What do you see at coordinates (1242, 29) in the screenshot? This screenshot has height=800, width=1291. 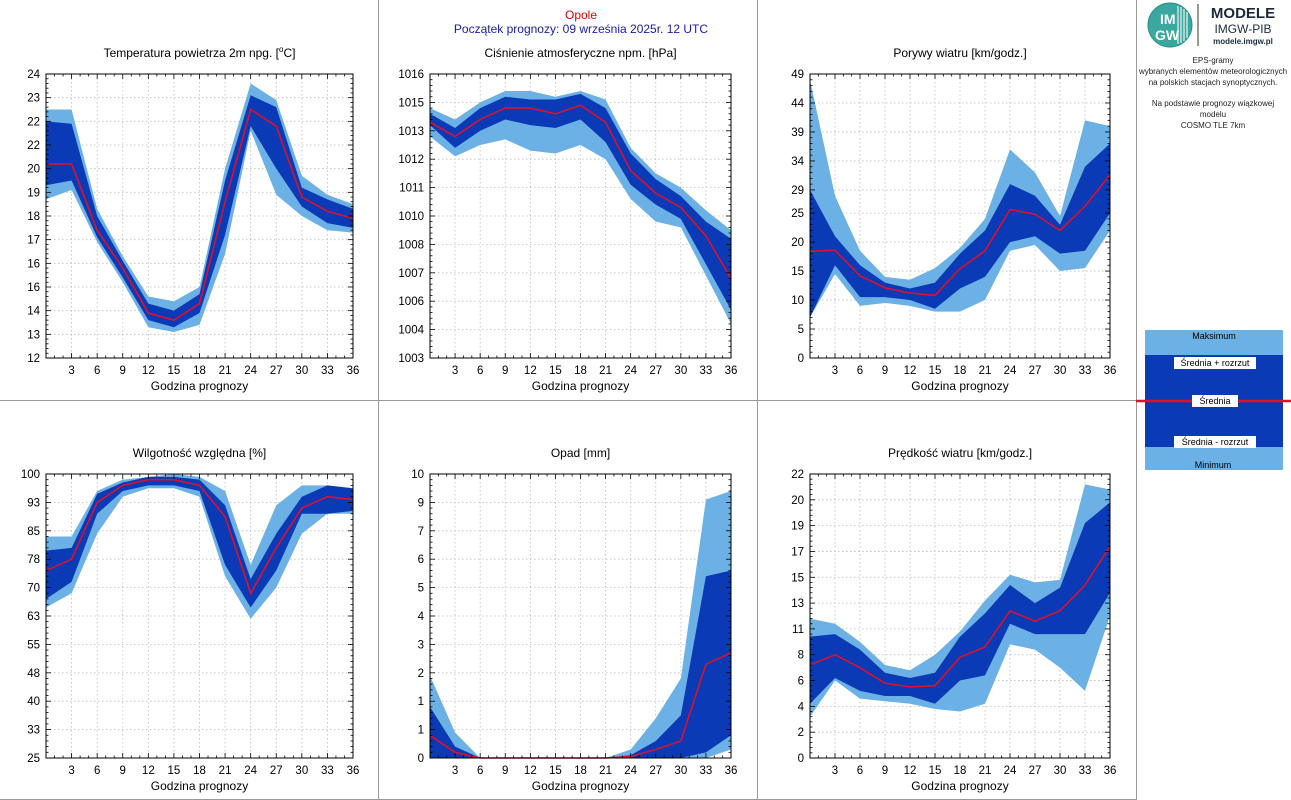 I see `logo-line2: IMGW-PIB` at bounding box center [1242, 29].